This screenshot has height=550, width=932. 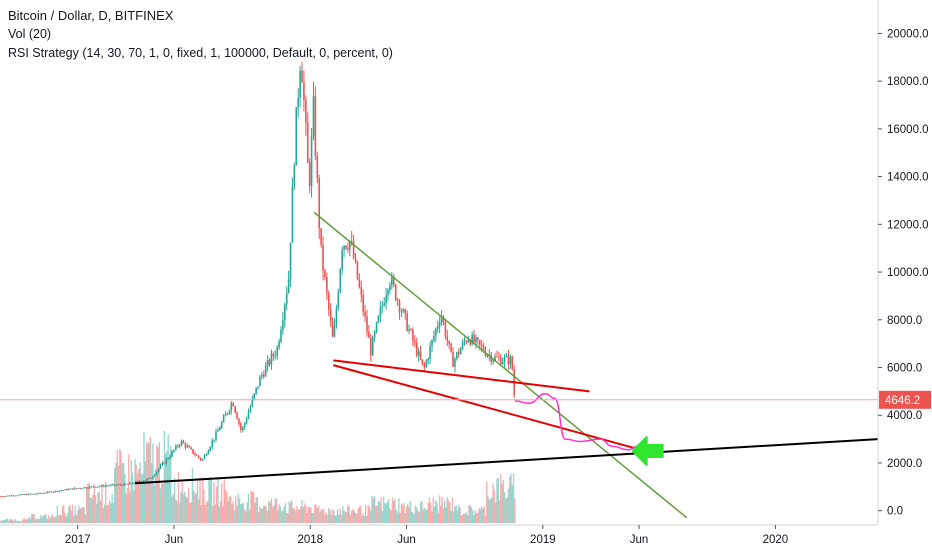 What do you see at coordinates (905, 399) in the screenshot?
I see `last-price-tag` at bounding box center [905, 399].